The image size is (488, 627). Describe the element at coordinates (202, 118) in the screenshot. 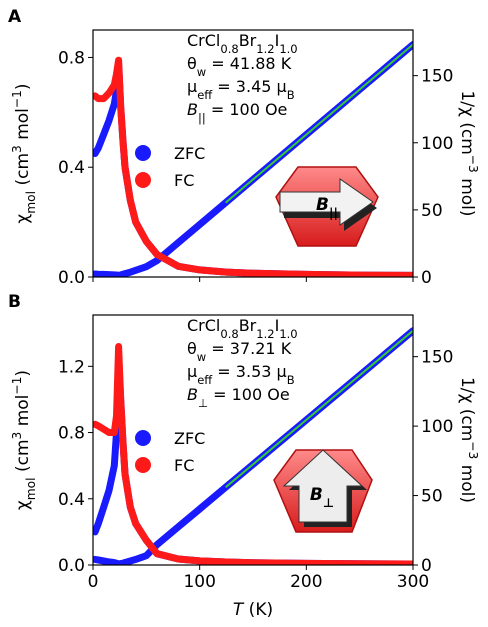

I see `annotation-sub: ||` at that location.